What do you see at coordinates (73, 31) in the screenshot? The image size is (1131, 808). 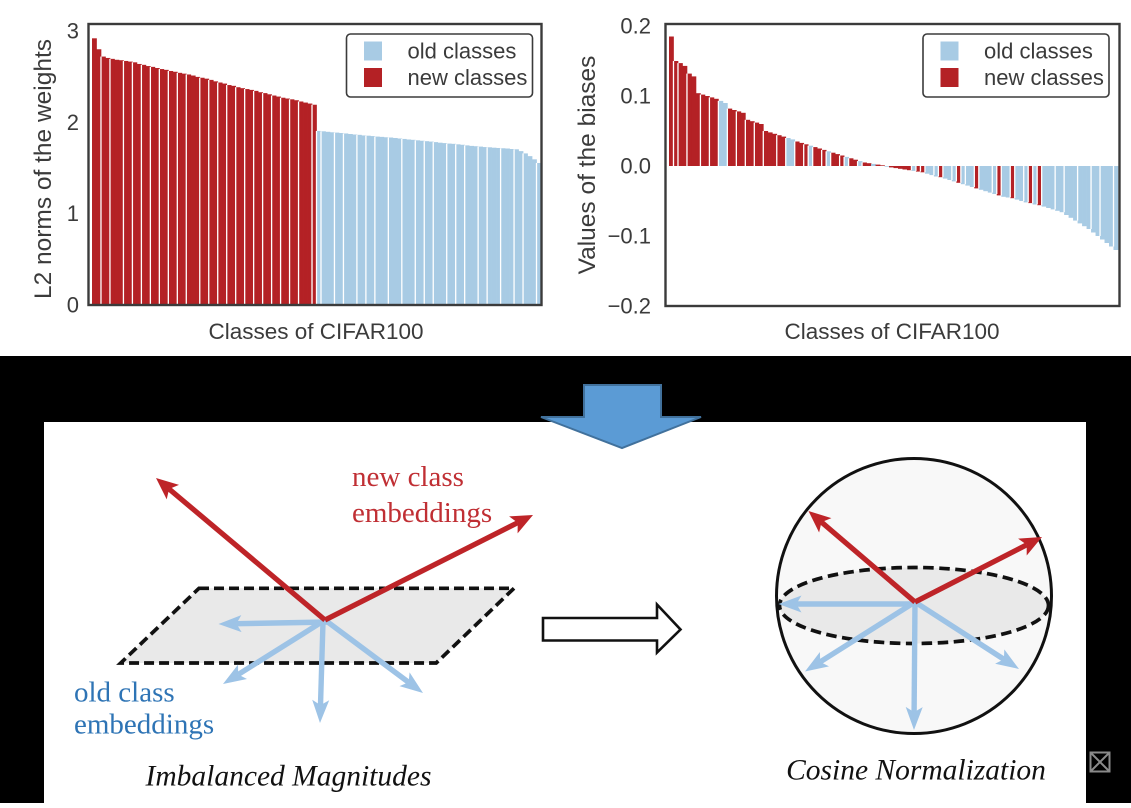 I see `svg-text: 3` at bounding box center [73, 31].